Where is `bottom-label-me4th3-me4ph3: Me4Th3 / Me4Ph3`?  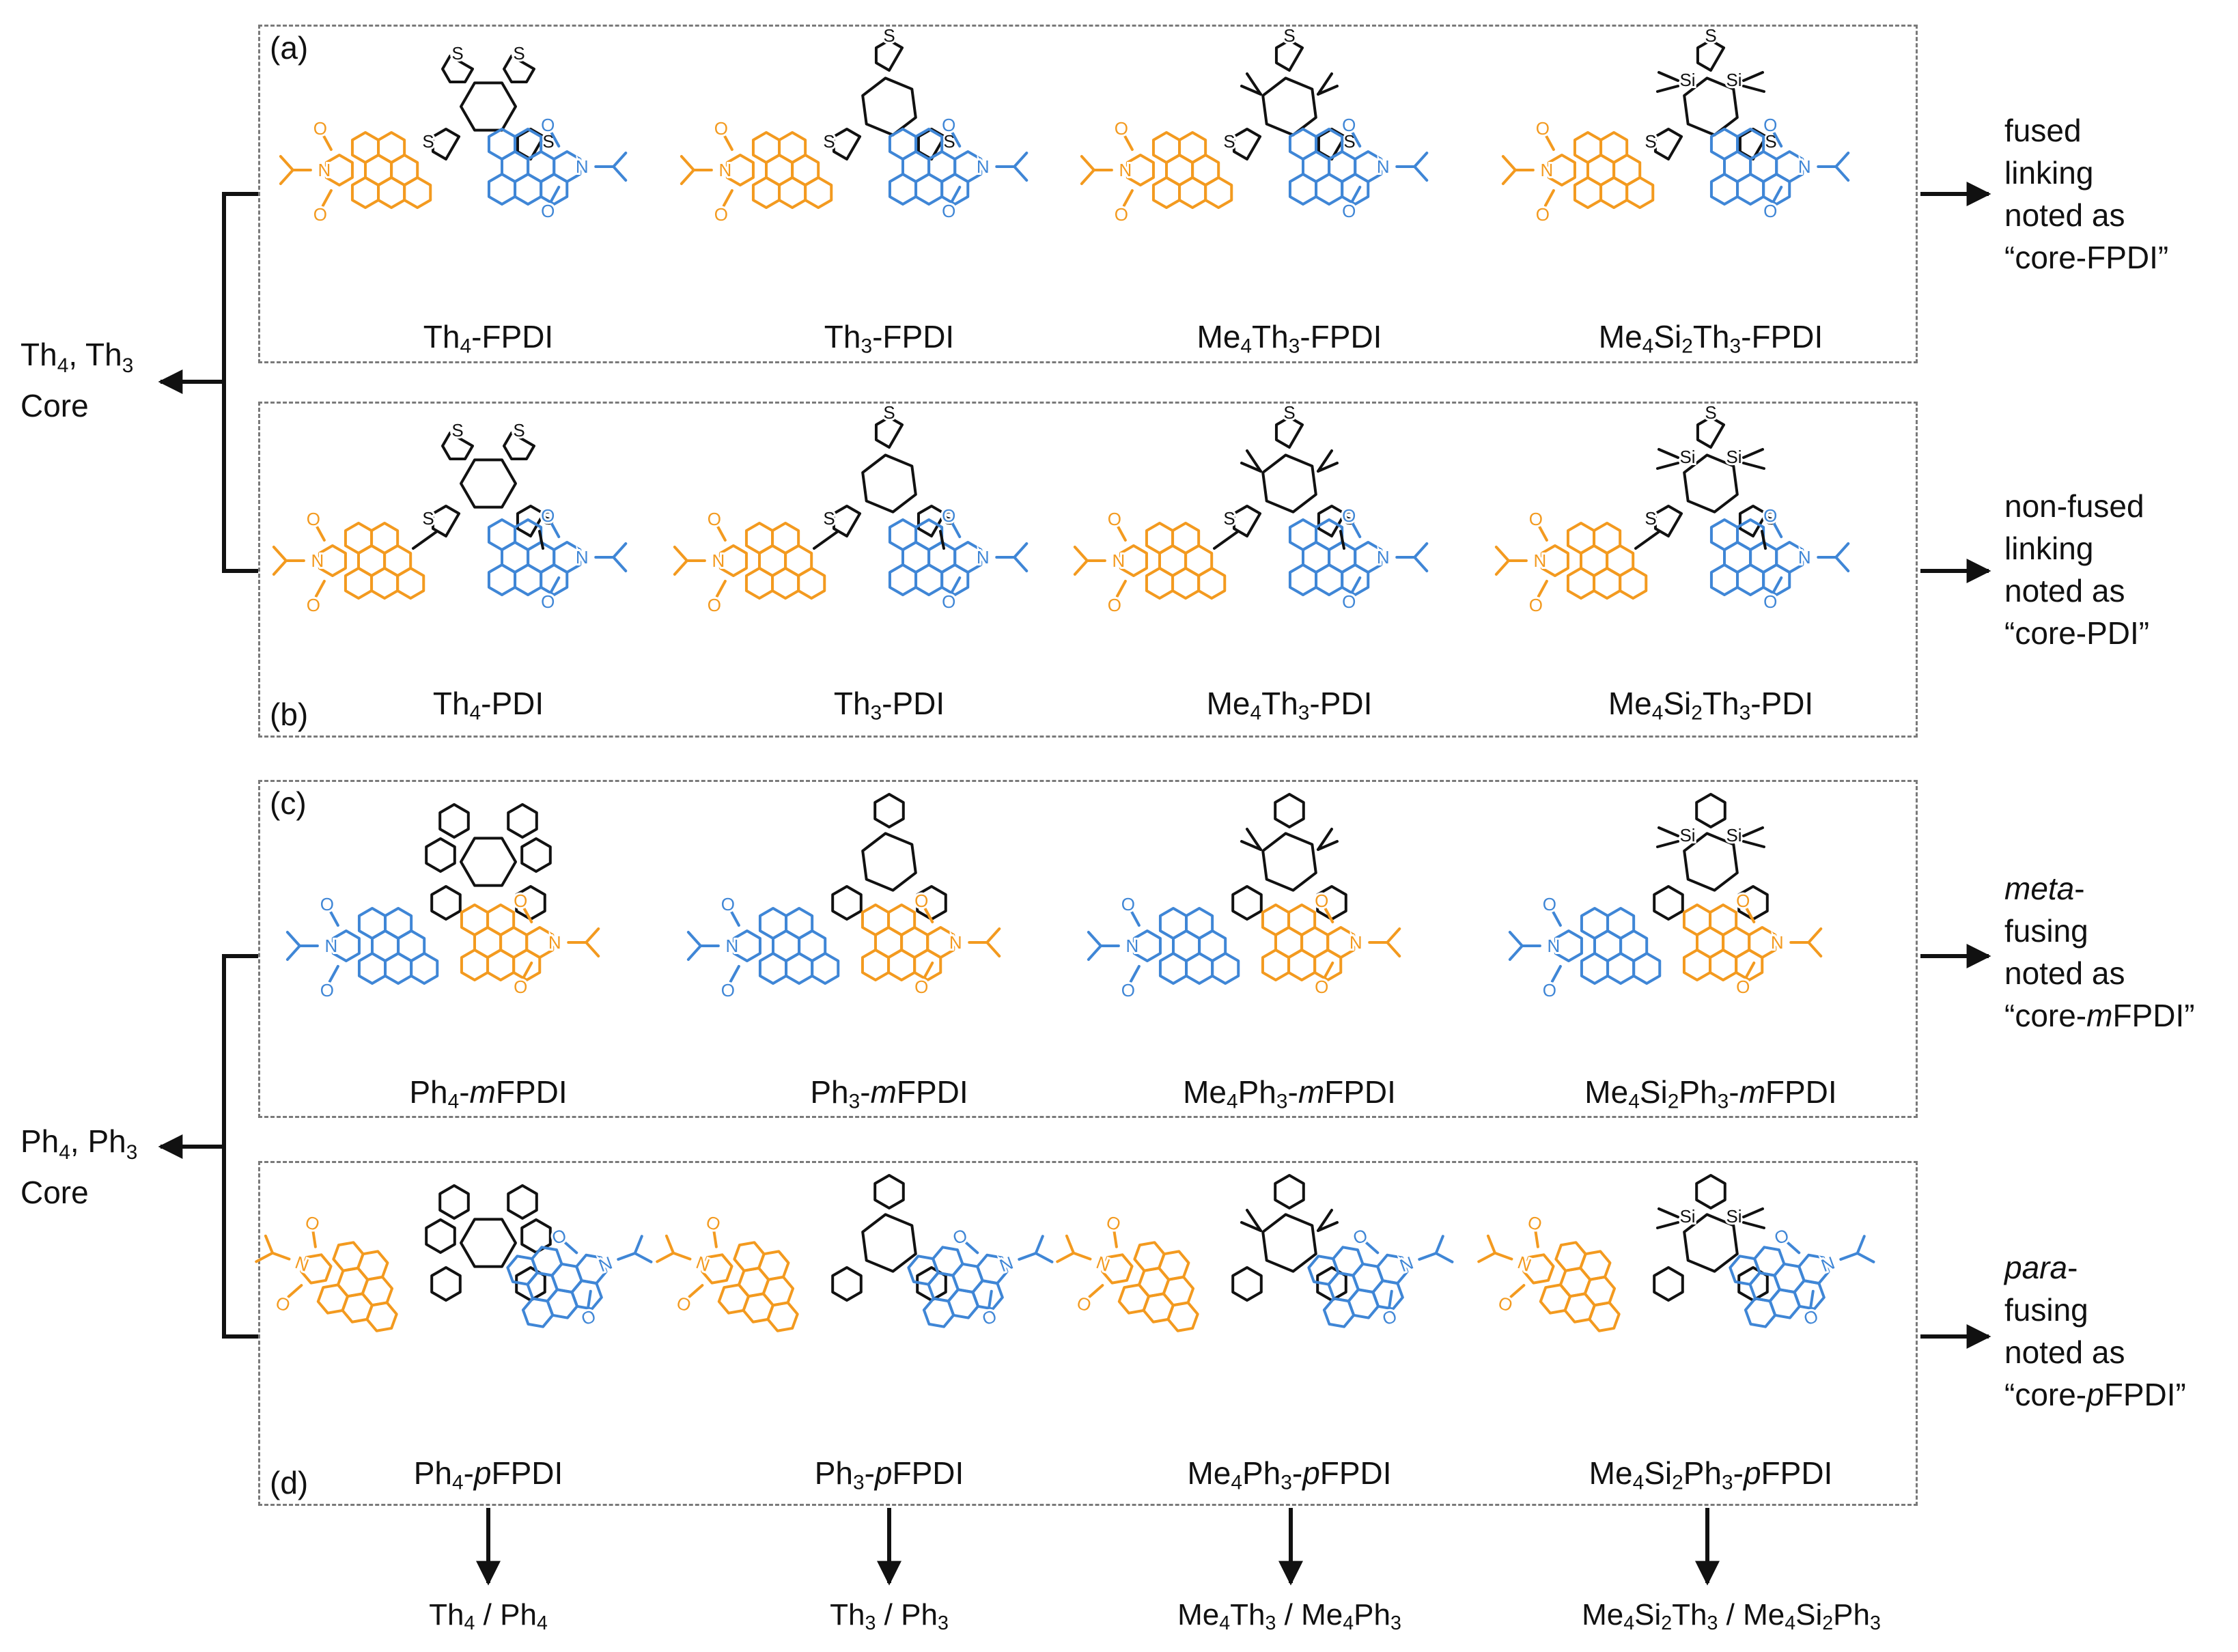
bottom-label-me4th3-me4ph3: Me4Th3 / Me4Ph3 is located at coordinates (1289, 1616).